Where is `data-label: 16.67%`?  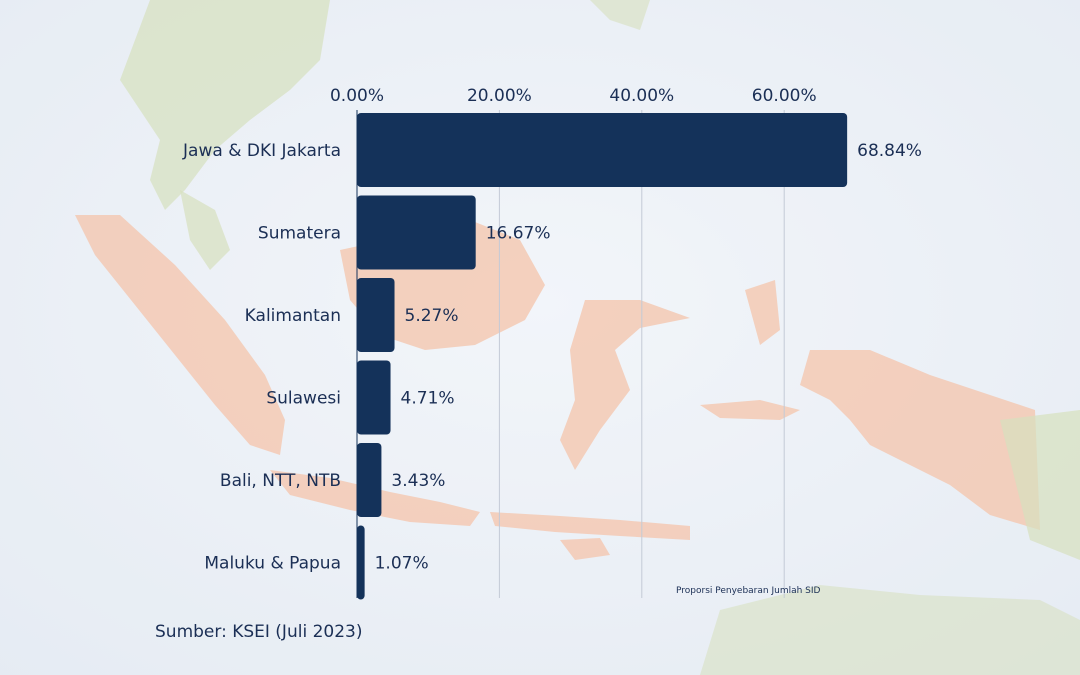 data-label: 16.67% is located at coordinates (518, 234).